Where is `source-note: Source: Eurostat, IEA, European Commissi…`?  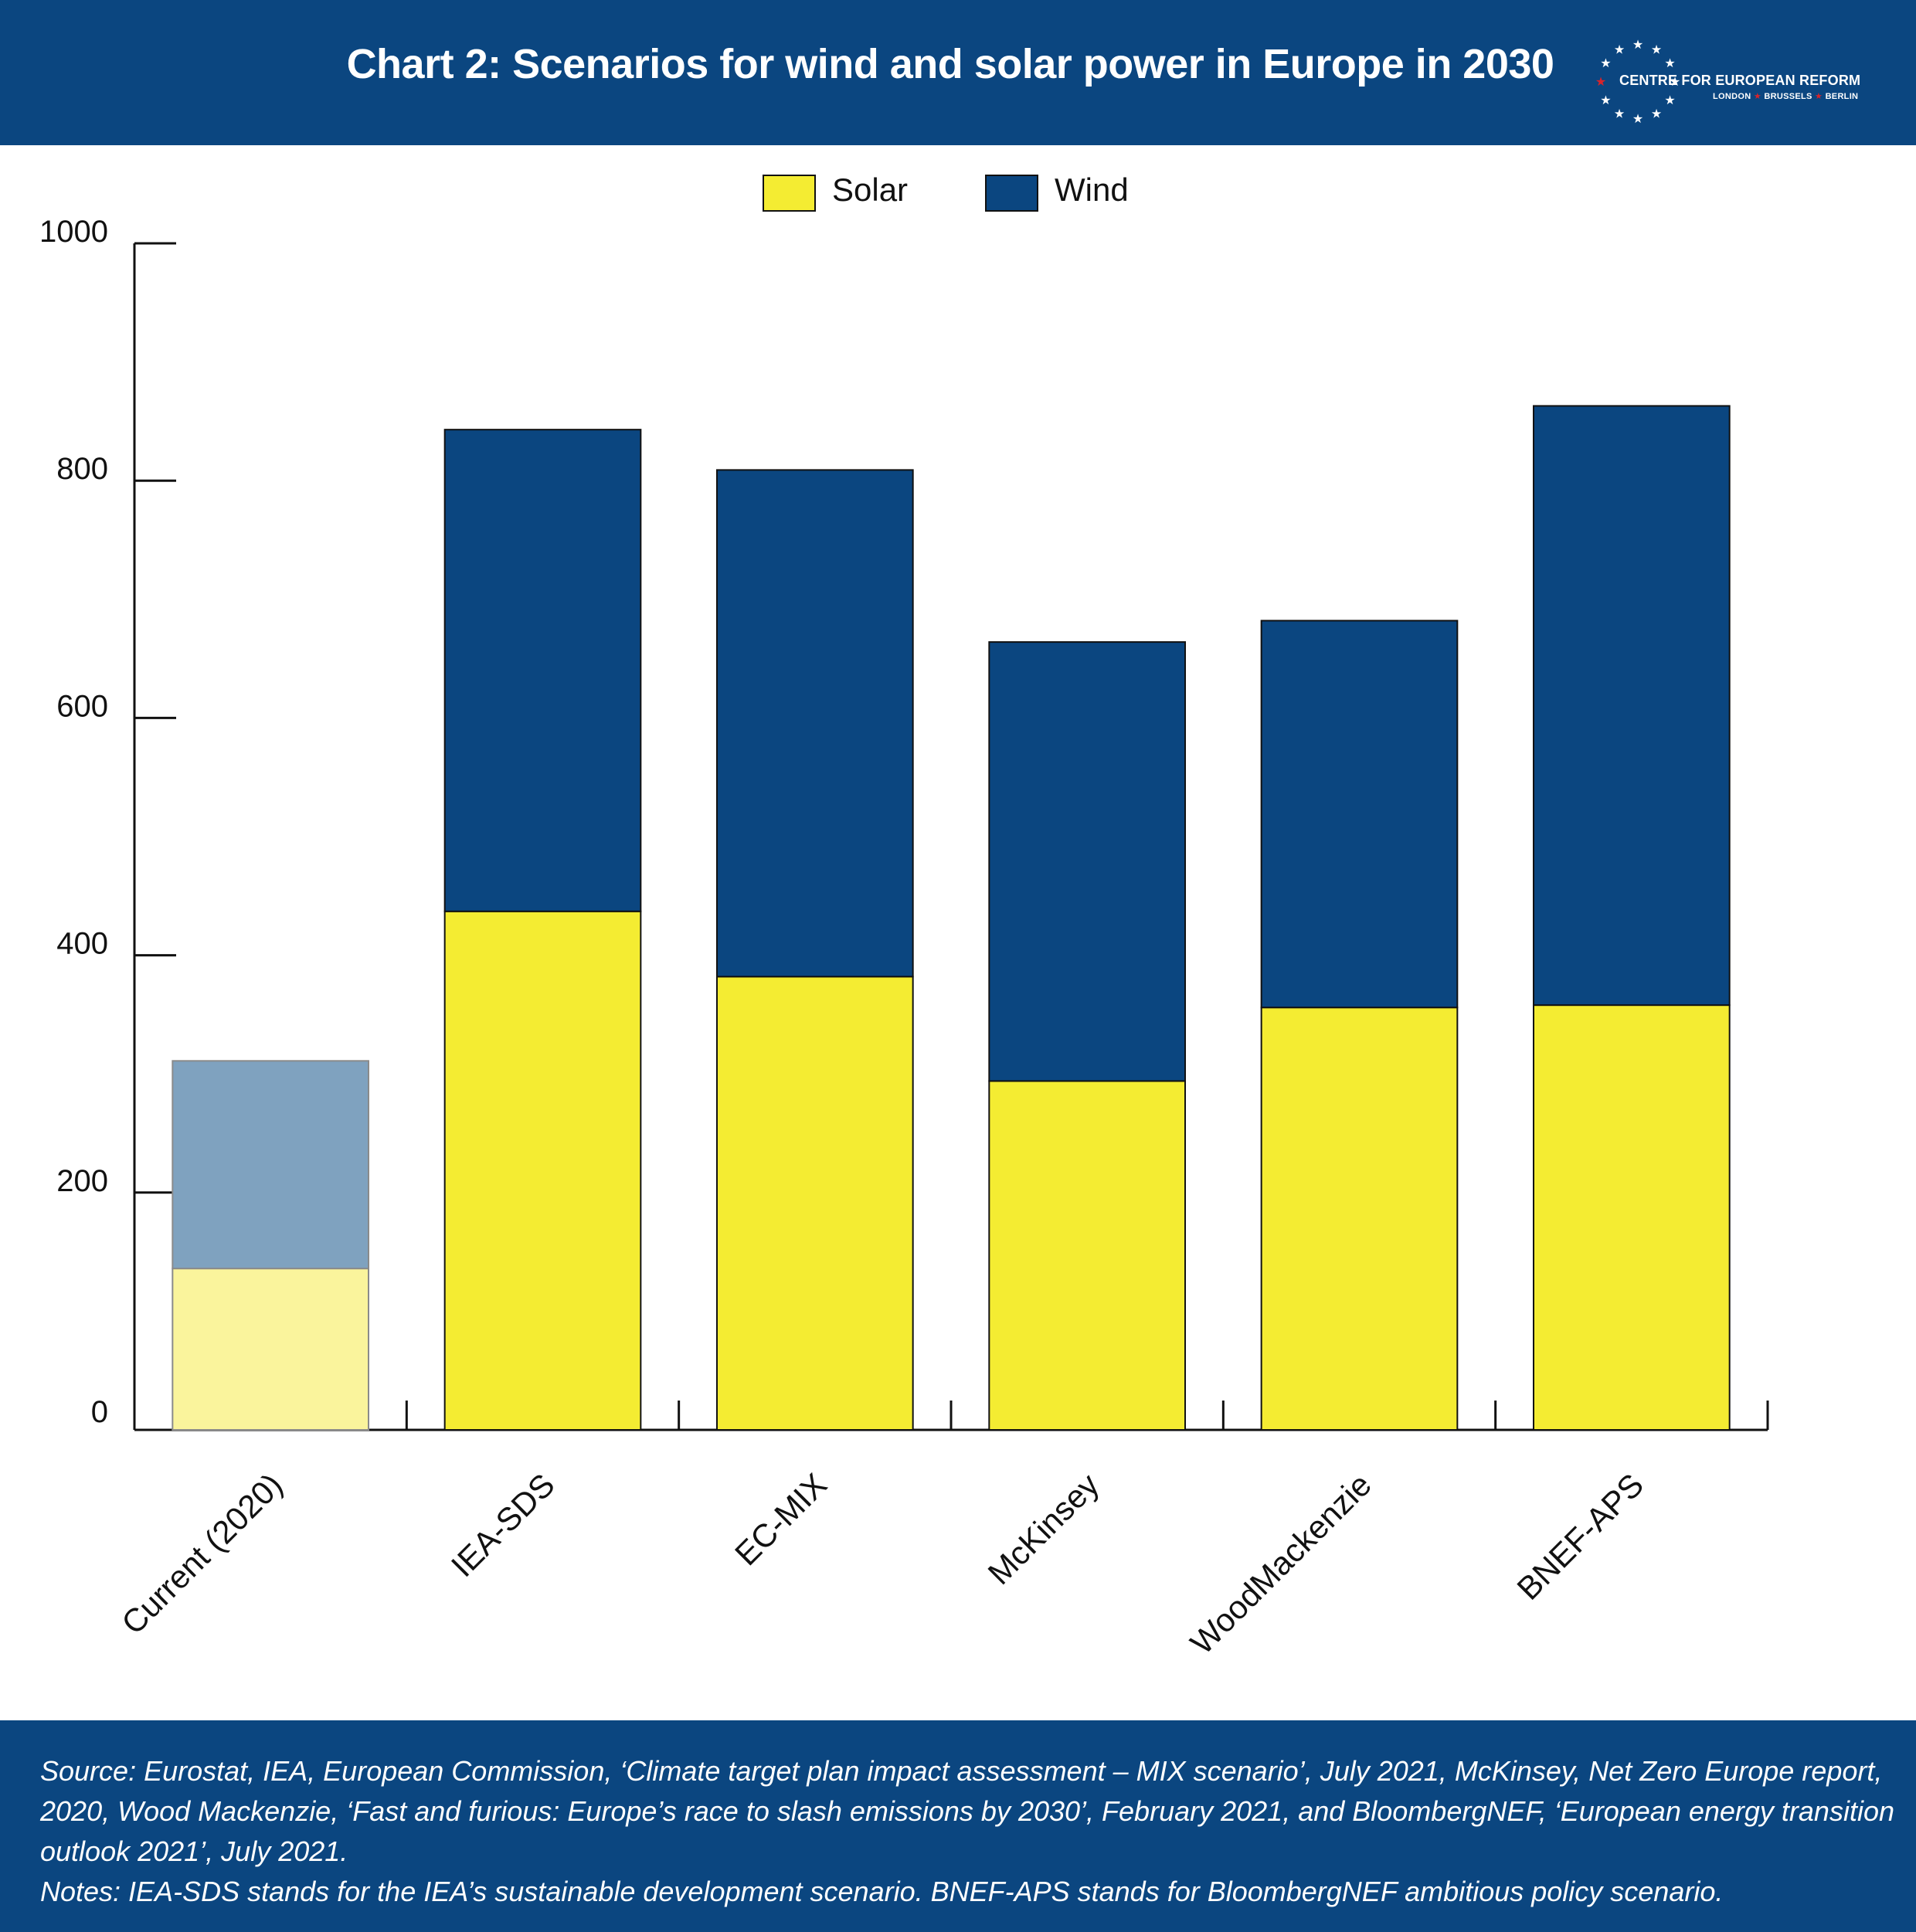 source-note: Source: Eurostat, IEA, European Commissi… is located at coordinates (967, 1811).